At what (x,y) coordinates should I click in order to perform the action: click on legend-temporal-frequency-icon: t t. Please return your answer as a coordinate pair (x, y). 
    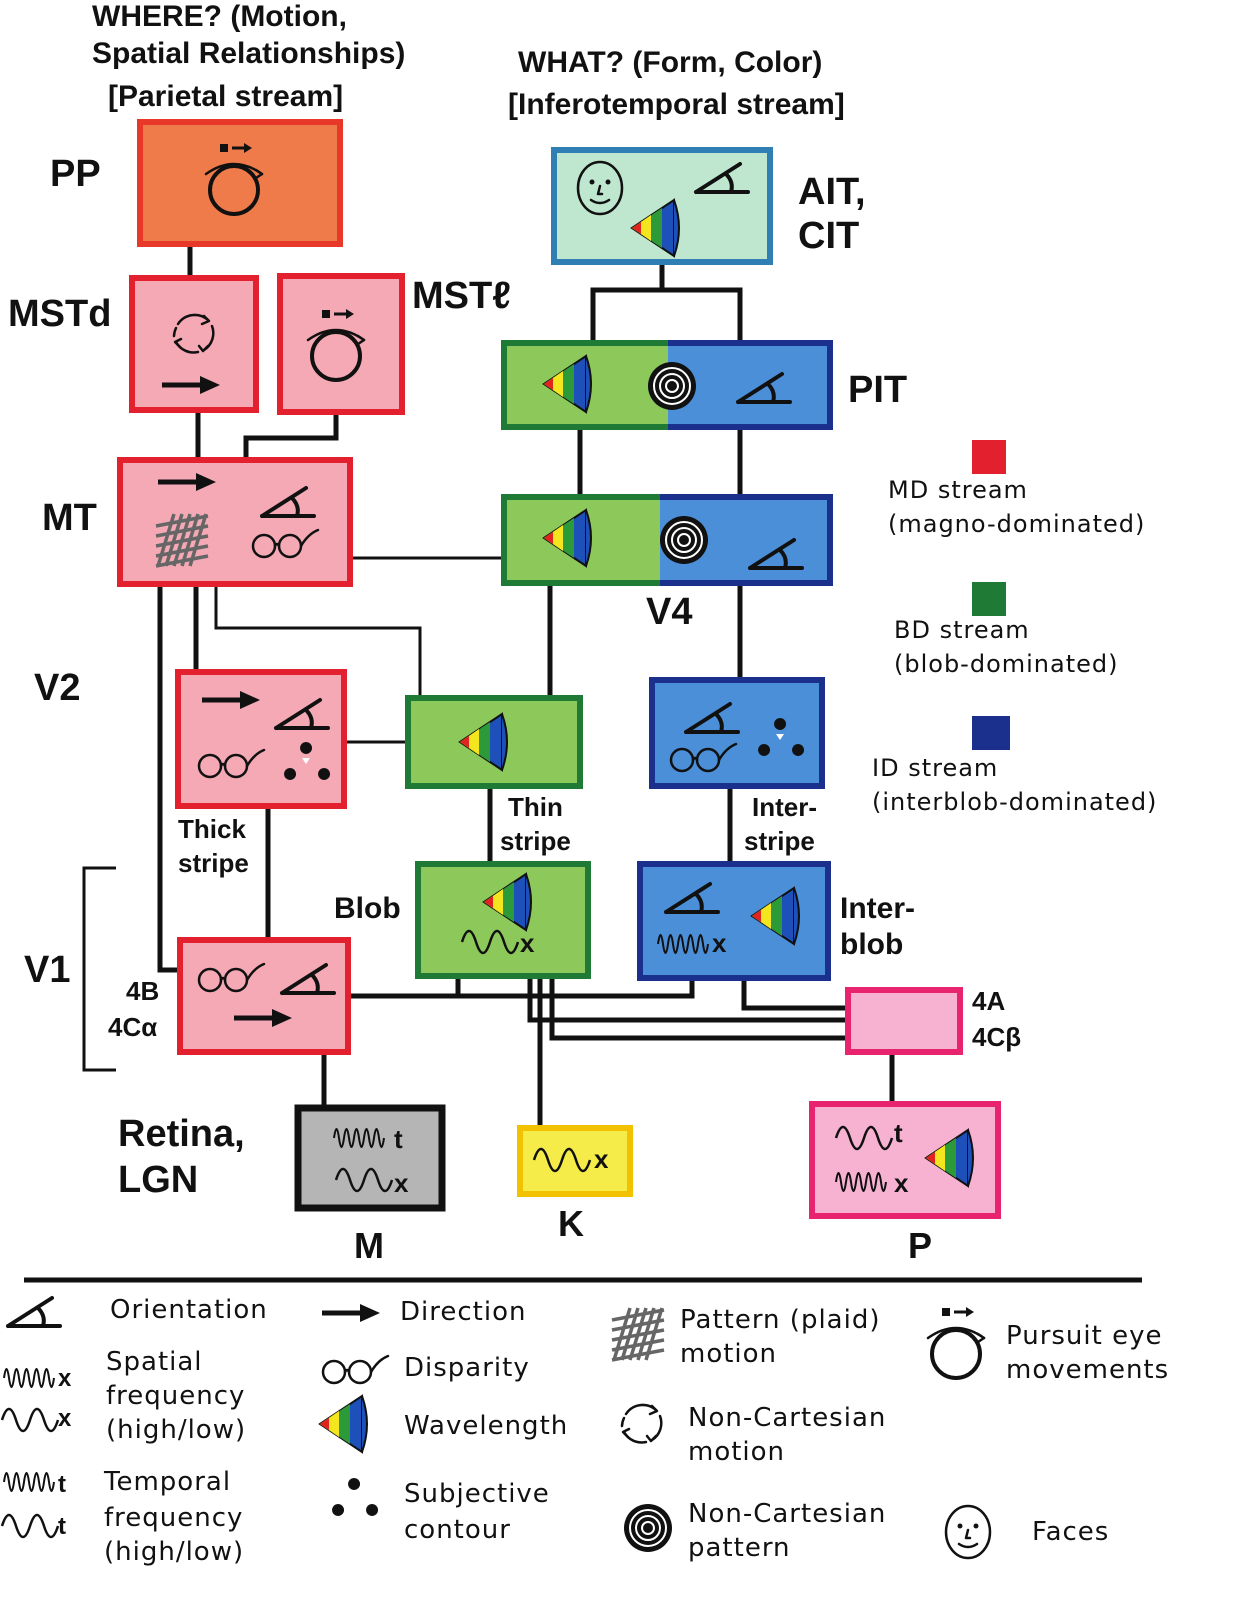
    Looking at the image, I should click on (33, 1505).